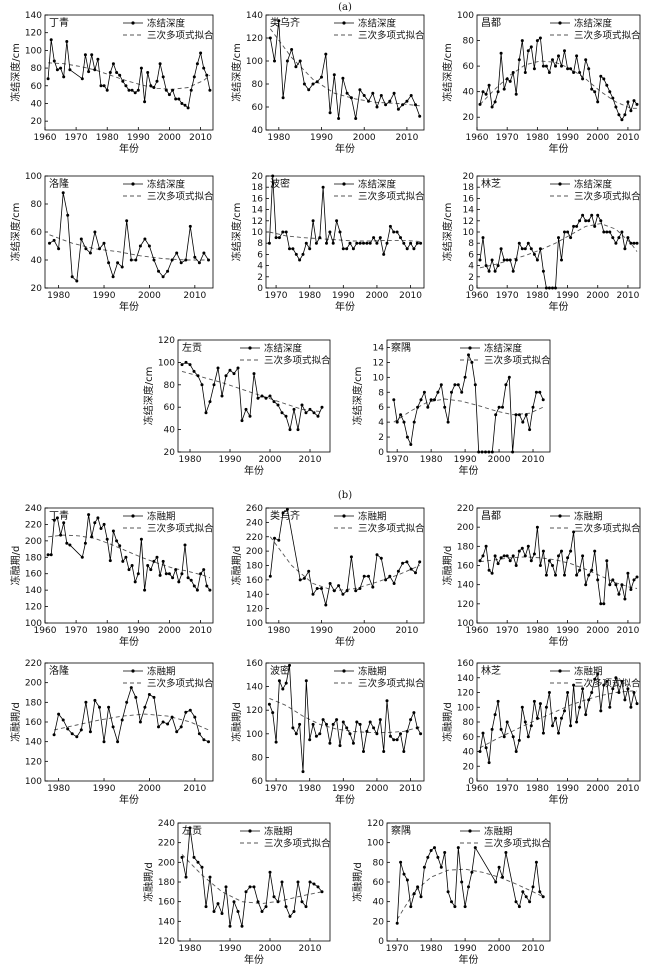  I want to click on legend-fit-label: 三次多项式拟合, so click(517, 361).